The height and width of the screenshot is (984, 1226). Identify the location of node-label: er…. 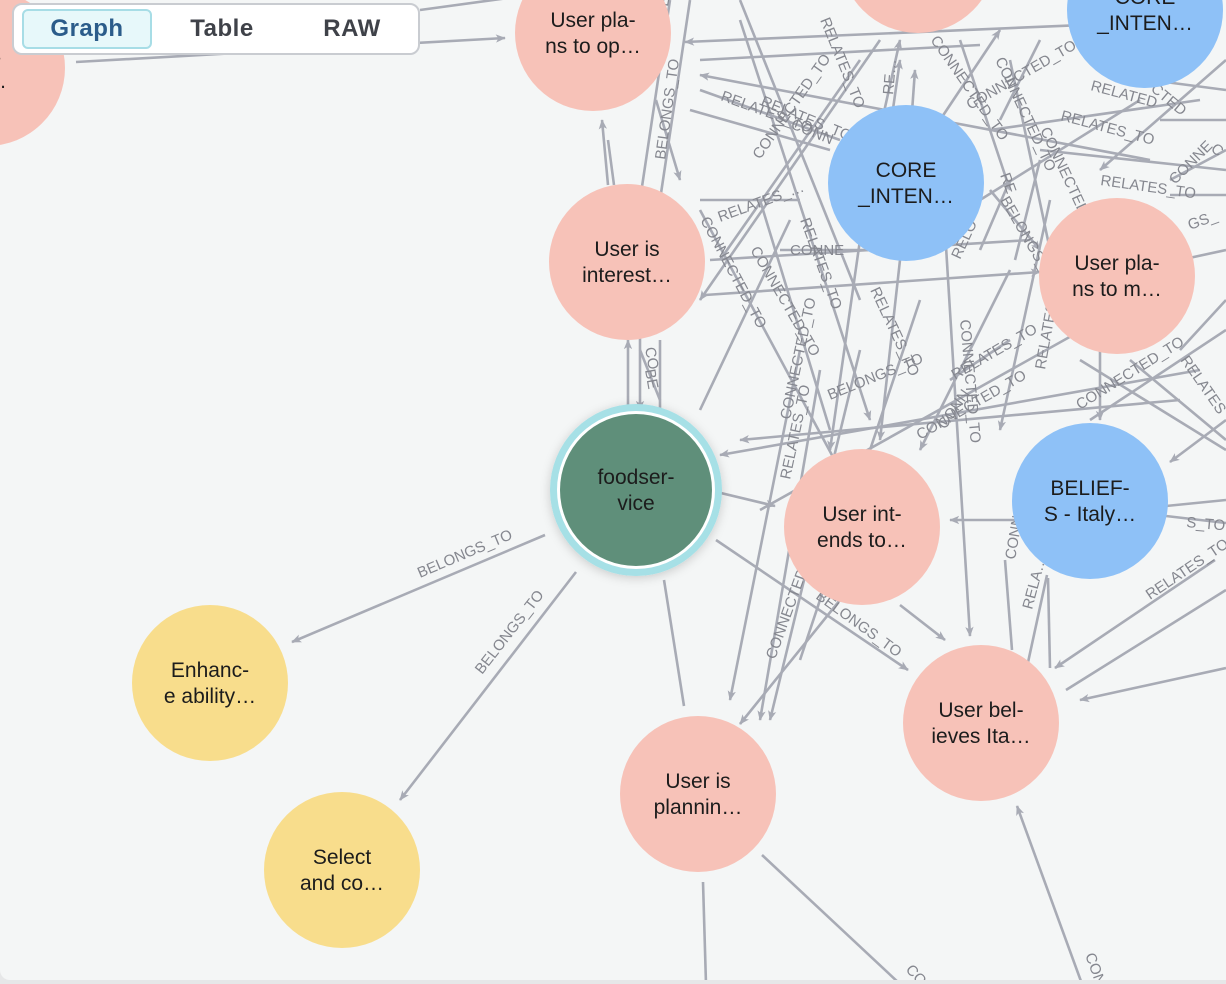
(3, 81).